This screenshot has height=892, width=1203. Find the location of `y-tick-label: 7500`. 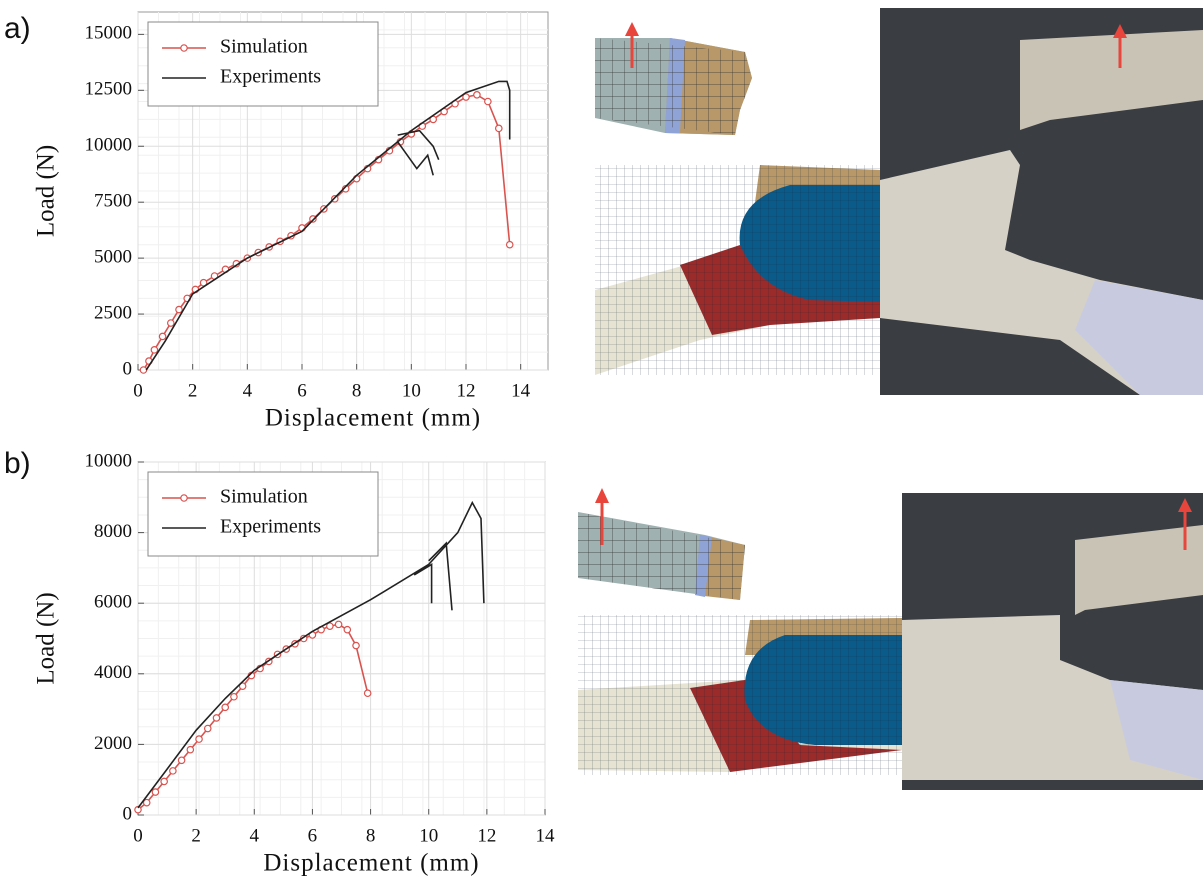

y-tick-label: 7500 is located at coordinates (113, 201).